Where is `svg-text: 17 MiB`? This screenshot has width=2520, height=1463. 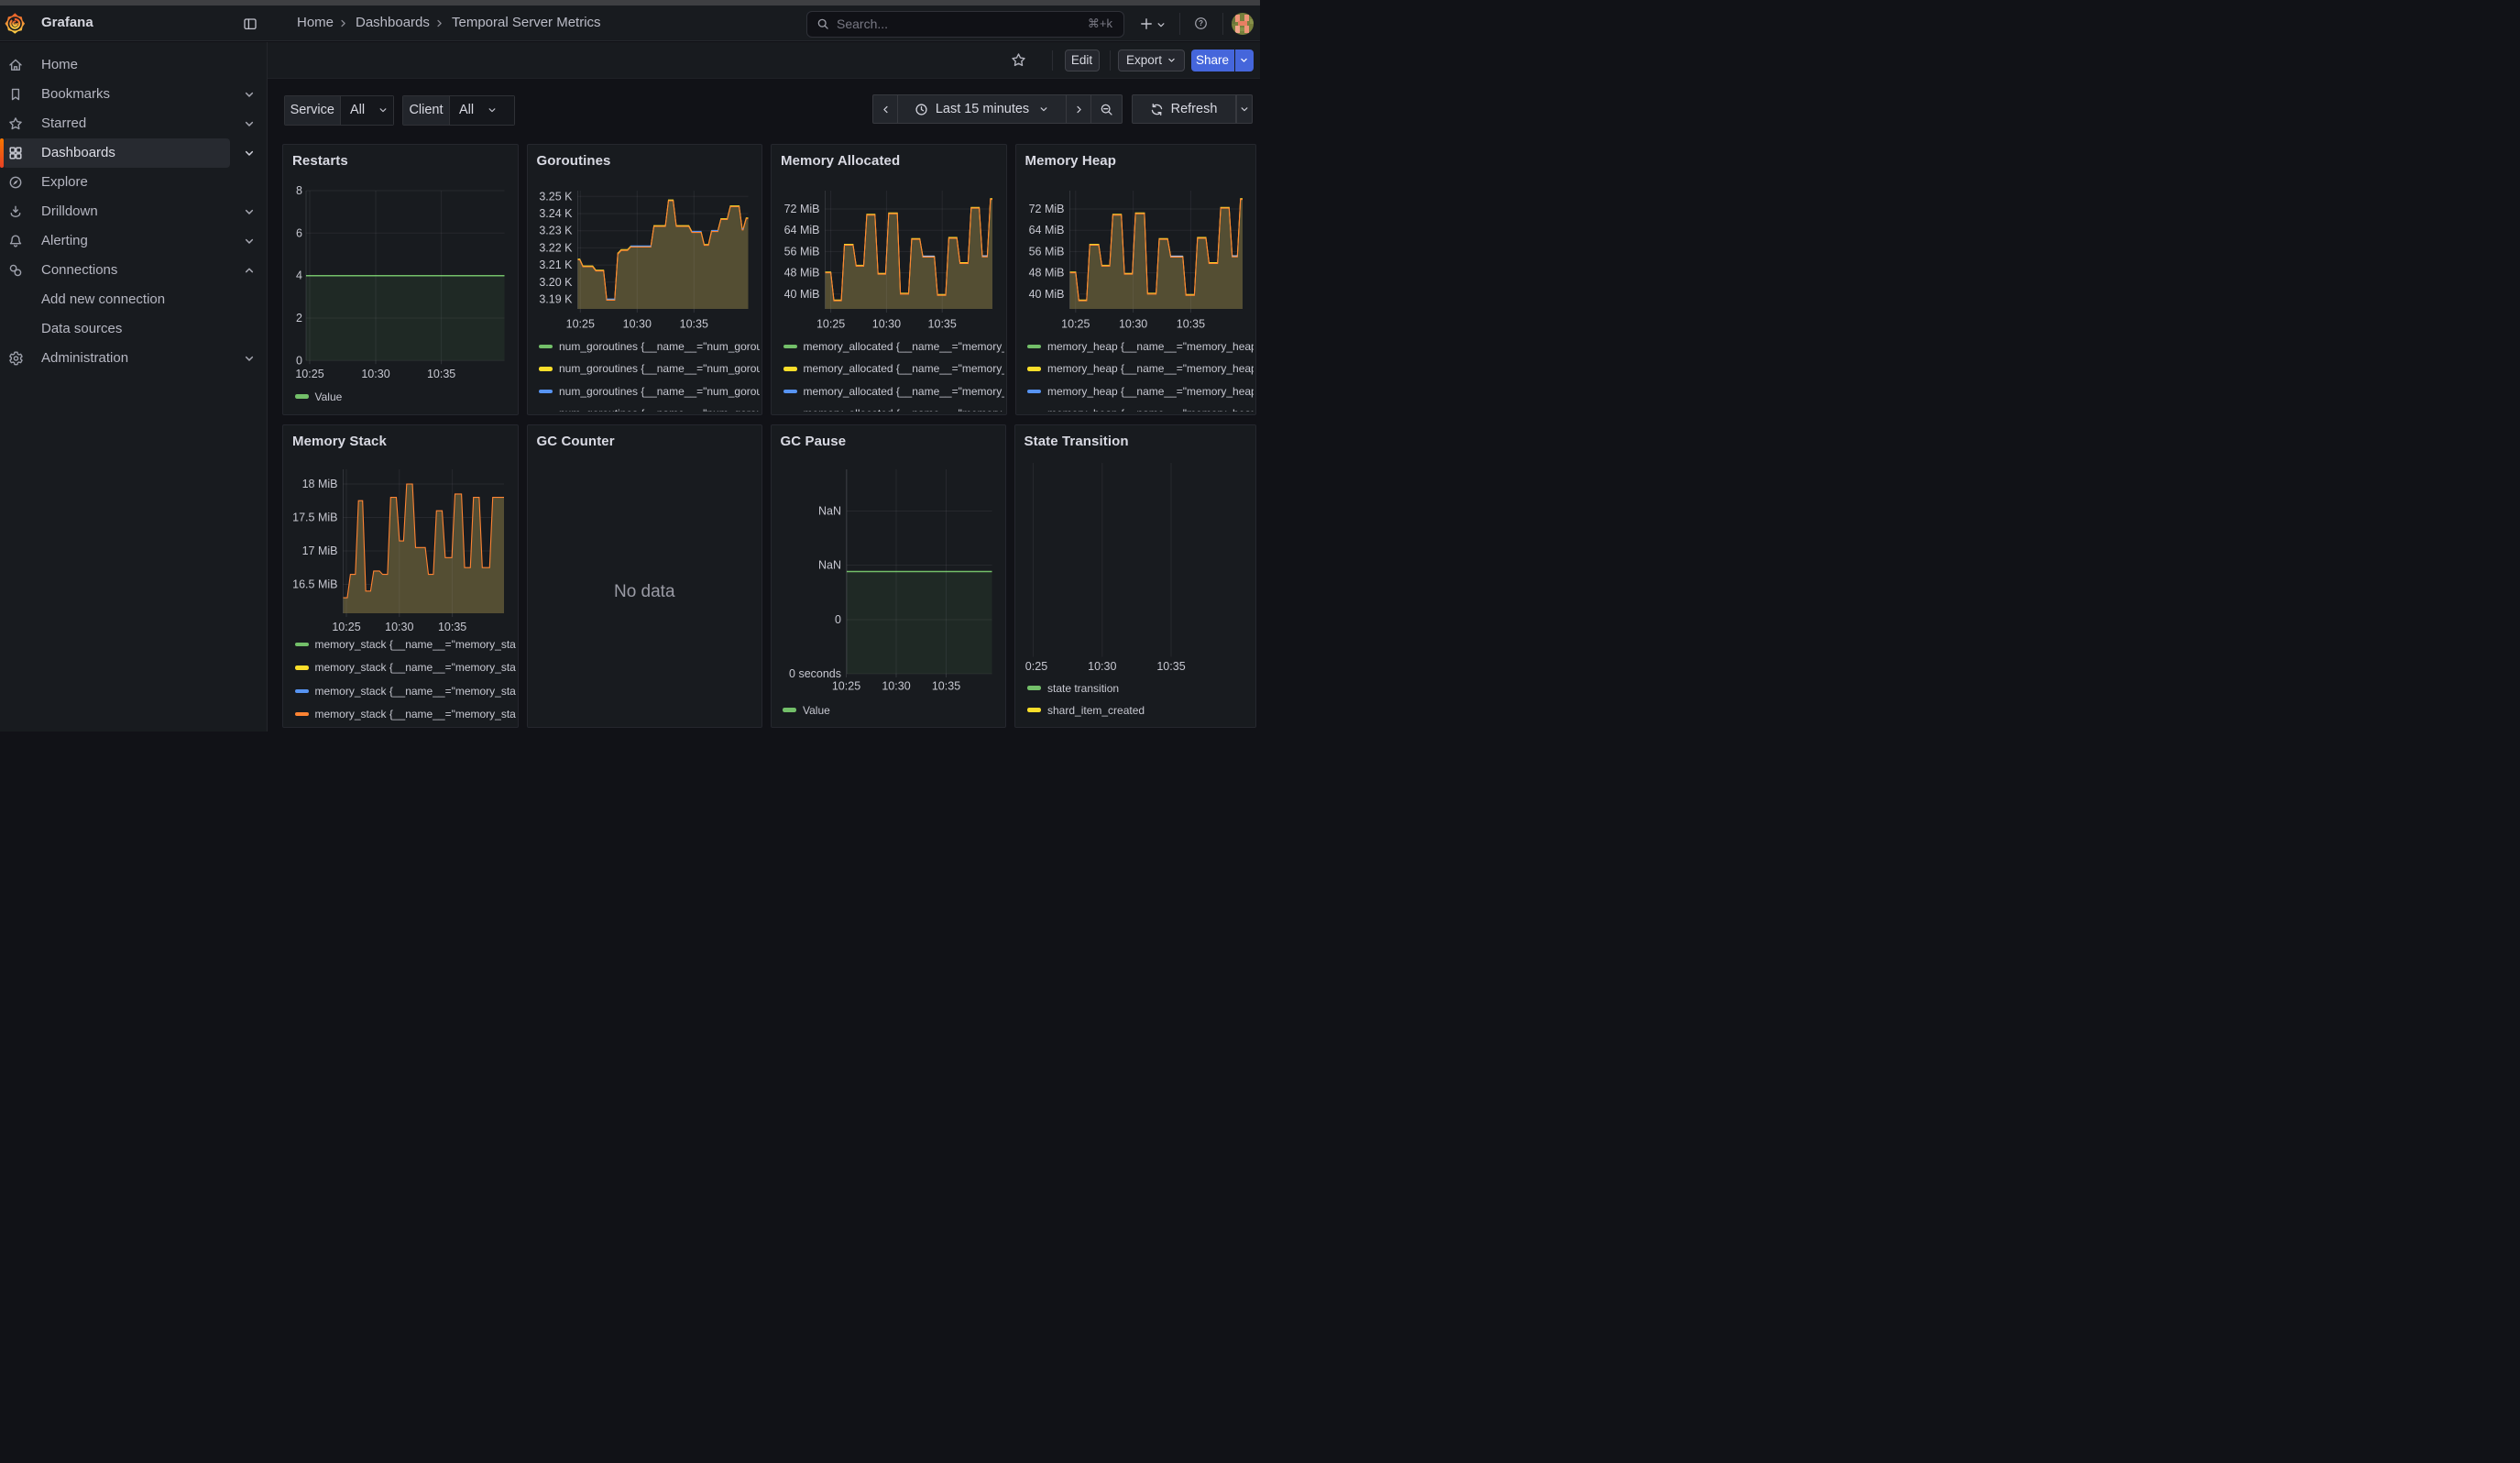
svg-text: 17 MiB is located at coordinates (320, 550).